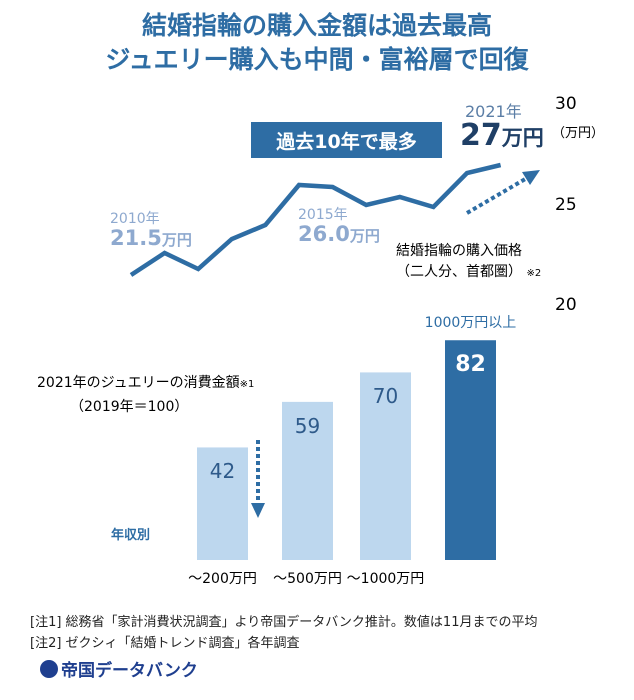 Image resolution: width=634 pixels, height=700 pixels. Describe the element at coordinates (578, 133) in the screenshot. I see `y-unit: （万円）` at that location.